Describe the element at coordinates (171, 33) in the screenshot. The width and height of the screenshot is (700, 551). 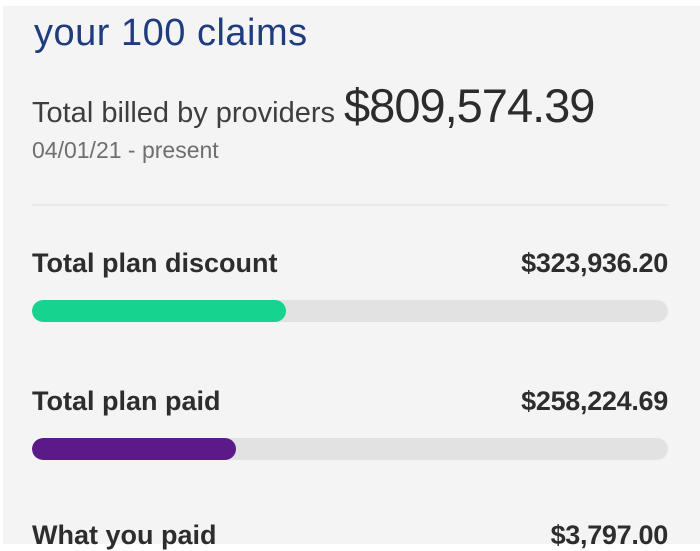
I see `page-title: your 100 claims` at that location.